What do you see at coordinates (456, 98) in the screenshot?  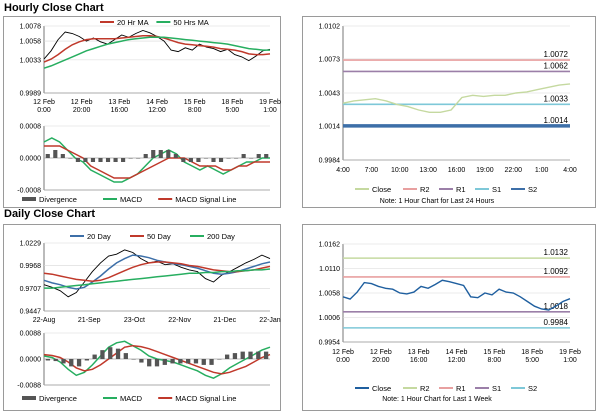 I see `hourly_pivot-series-close` at bounding box center [456, 98].